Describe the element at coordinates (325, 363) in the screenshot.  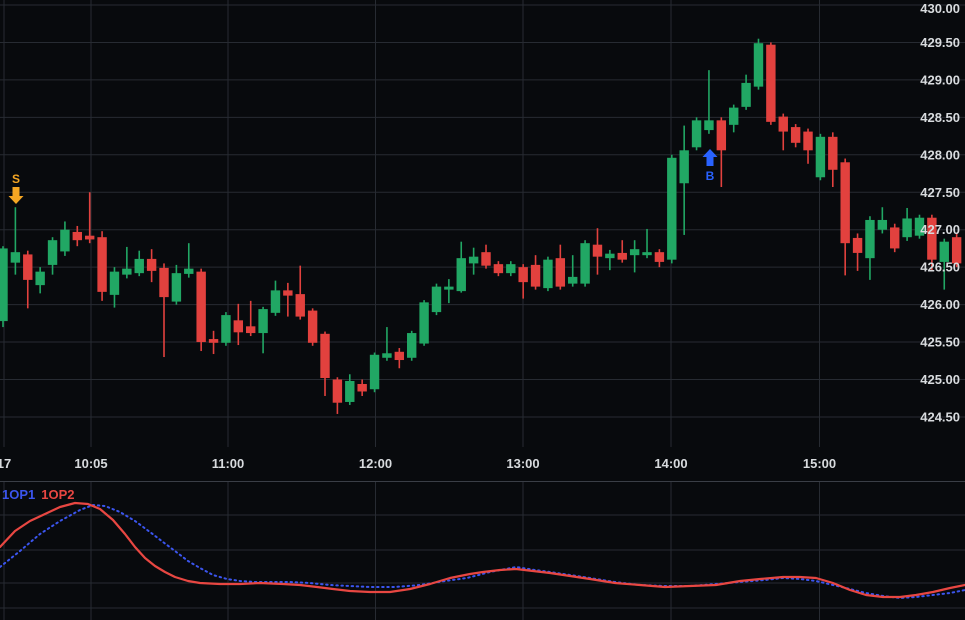
I see `candle-11:40` at that location.